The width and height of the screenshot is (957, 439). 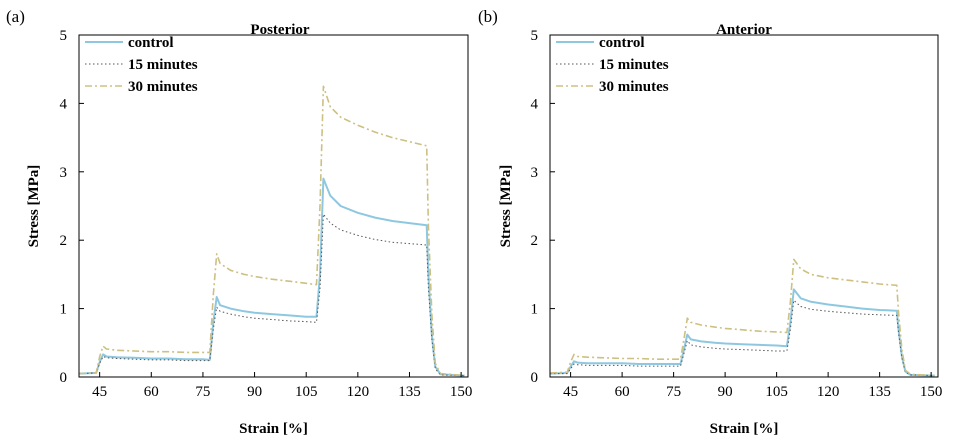 I want to click on series-line-30-minutes, so click(x=742, y=317).